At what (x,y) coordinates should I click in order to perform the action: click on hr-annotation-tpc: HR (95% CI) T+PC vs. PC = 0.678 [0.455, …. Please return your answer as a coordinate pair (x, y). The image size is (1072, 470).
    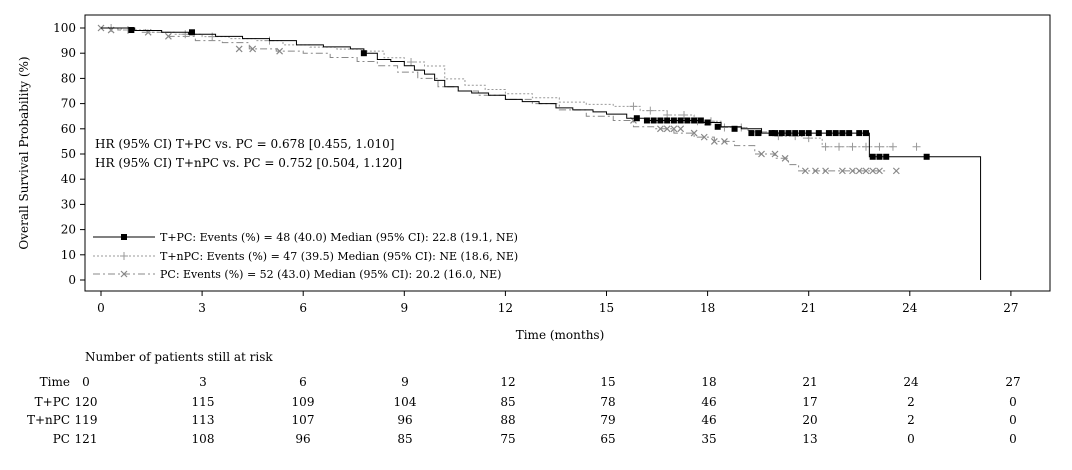
    Looking at the image, I should click on (244, 144).